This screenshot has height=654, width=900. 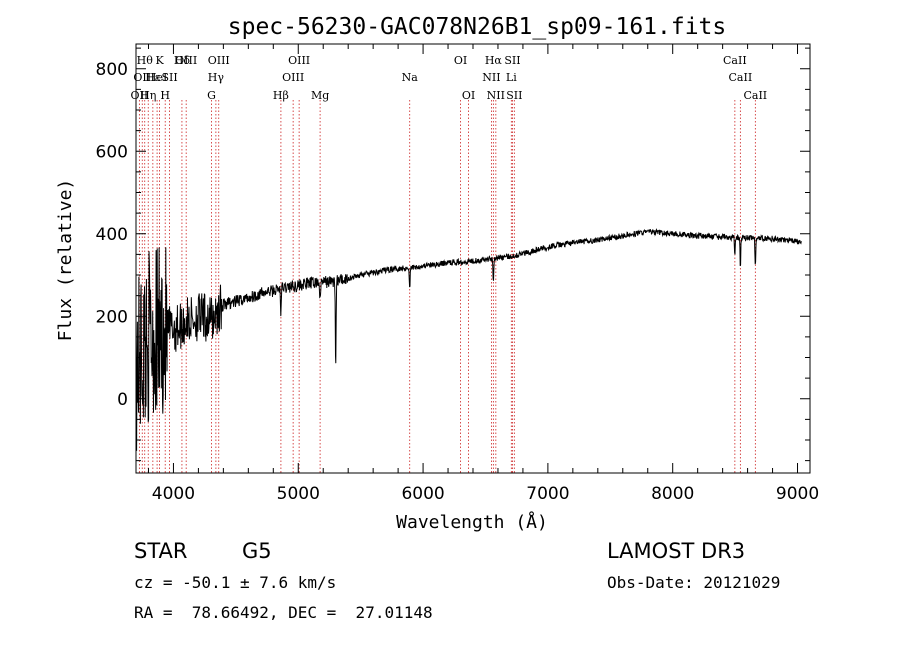 What do you see at coordinates (320, 95) in the screenshot?
I see `line-marker-label: Mg` at bounding box center [320, 95].